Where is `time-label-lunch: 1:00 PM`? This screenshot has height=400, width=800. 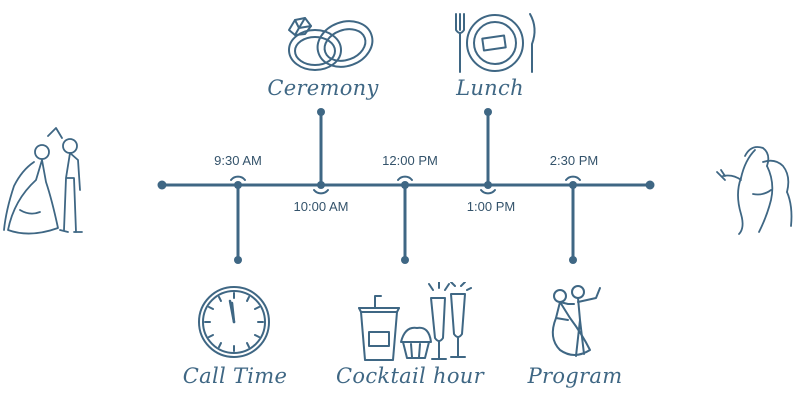 time-label-lunch: 1:00 PM is located at coordinates (491, 206).